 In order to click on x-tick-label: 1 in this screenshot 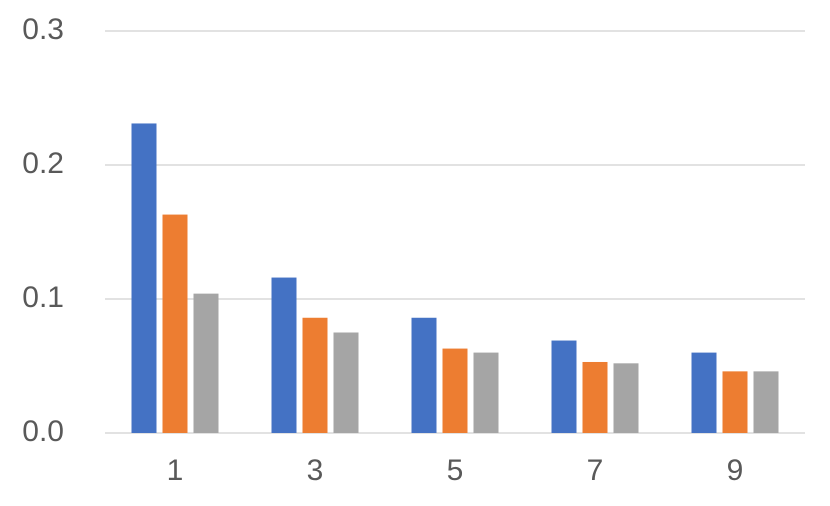, I will do `click(175, 470)`.